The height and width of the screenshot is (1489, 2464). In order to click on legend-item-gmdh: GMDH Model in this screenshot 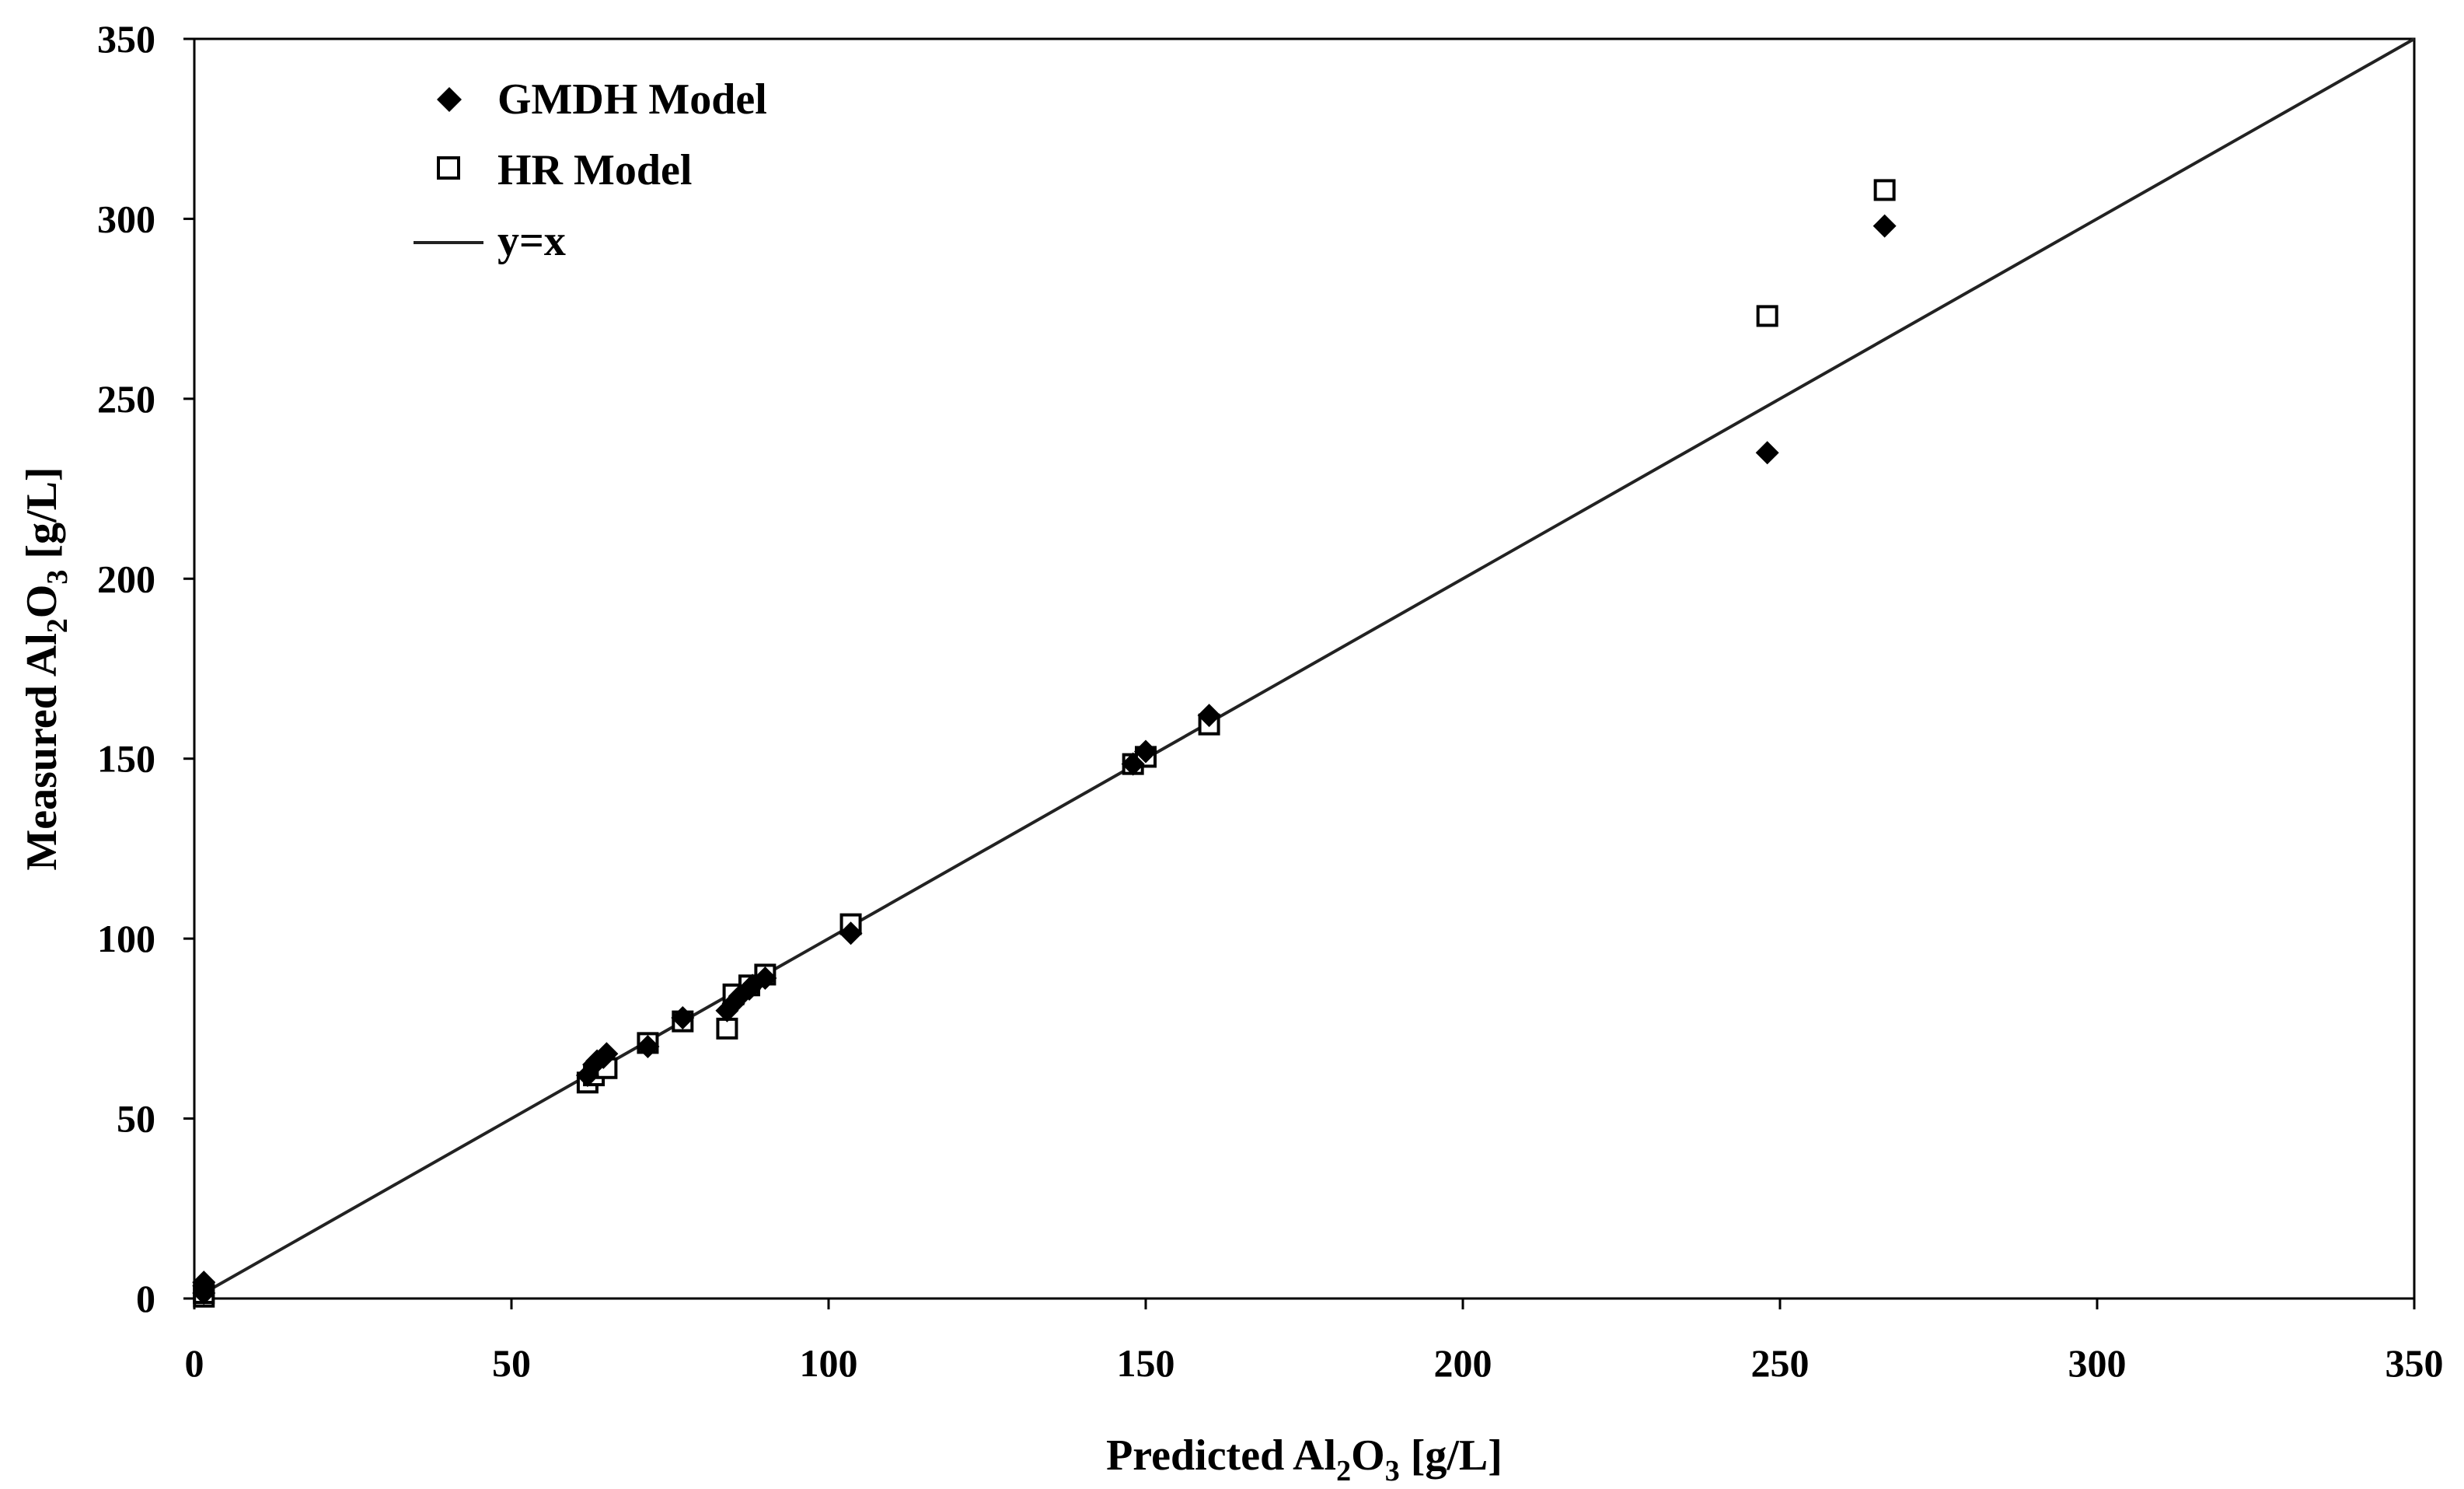, I will do `click(602, 99)`.